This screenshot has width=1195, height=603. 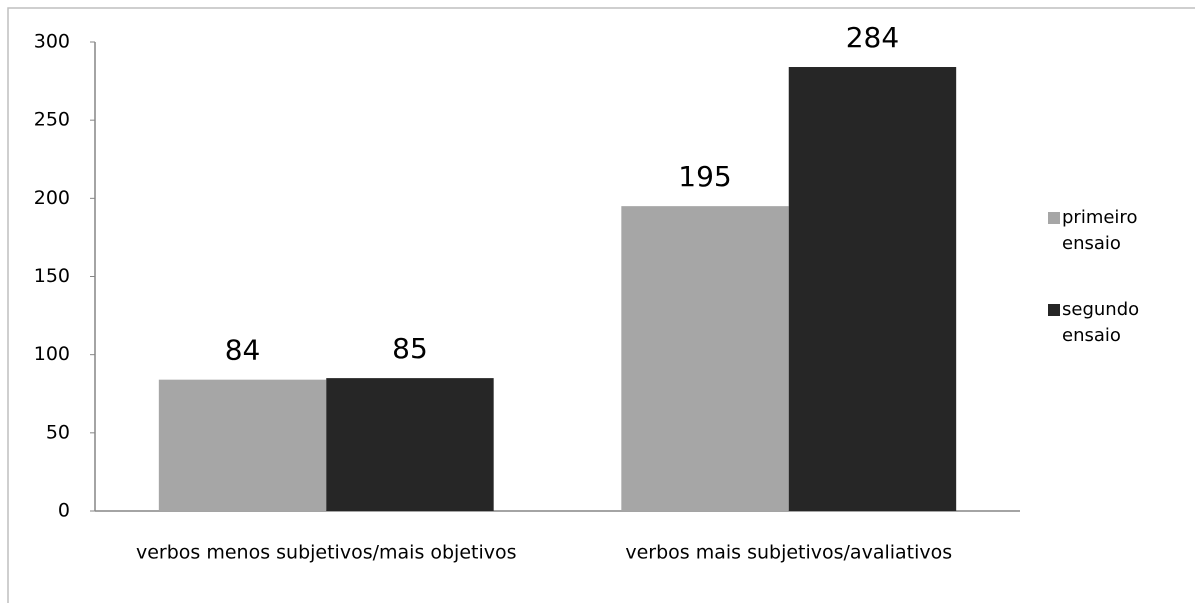 What do you see at coordinates (788, 553) in the screenshot?
I see `x-tick-label: verbos mais subjetivos/avaliativos` at bounding box center [788, 553].